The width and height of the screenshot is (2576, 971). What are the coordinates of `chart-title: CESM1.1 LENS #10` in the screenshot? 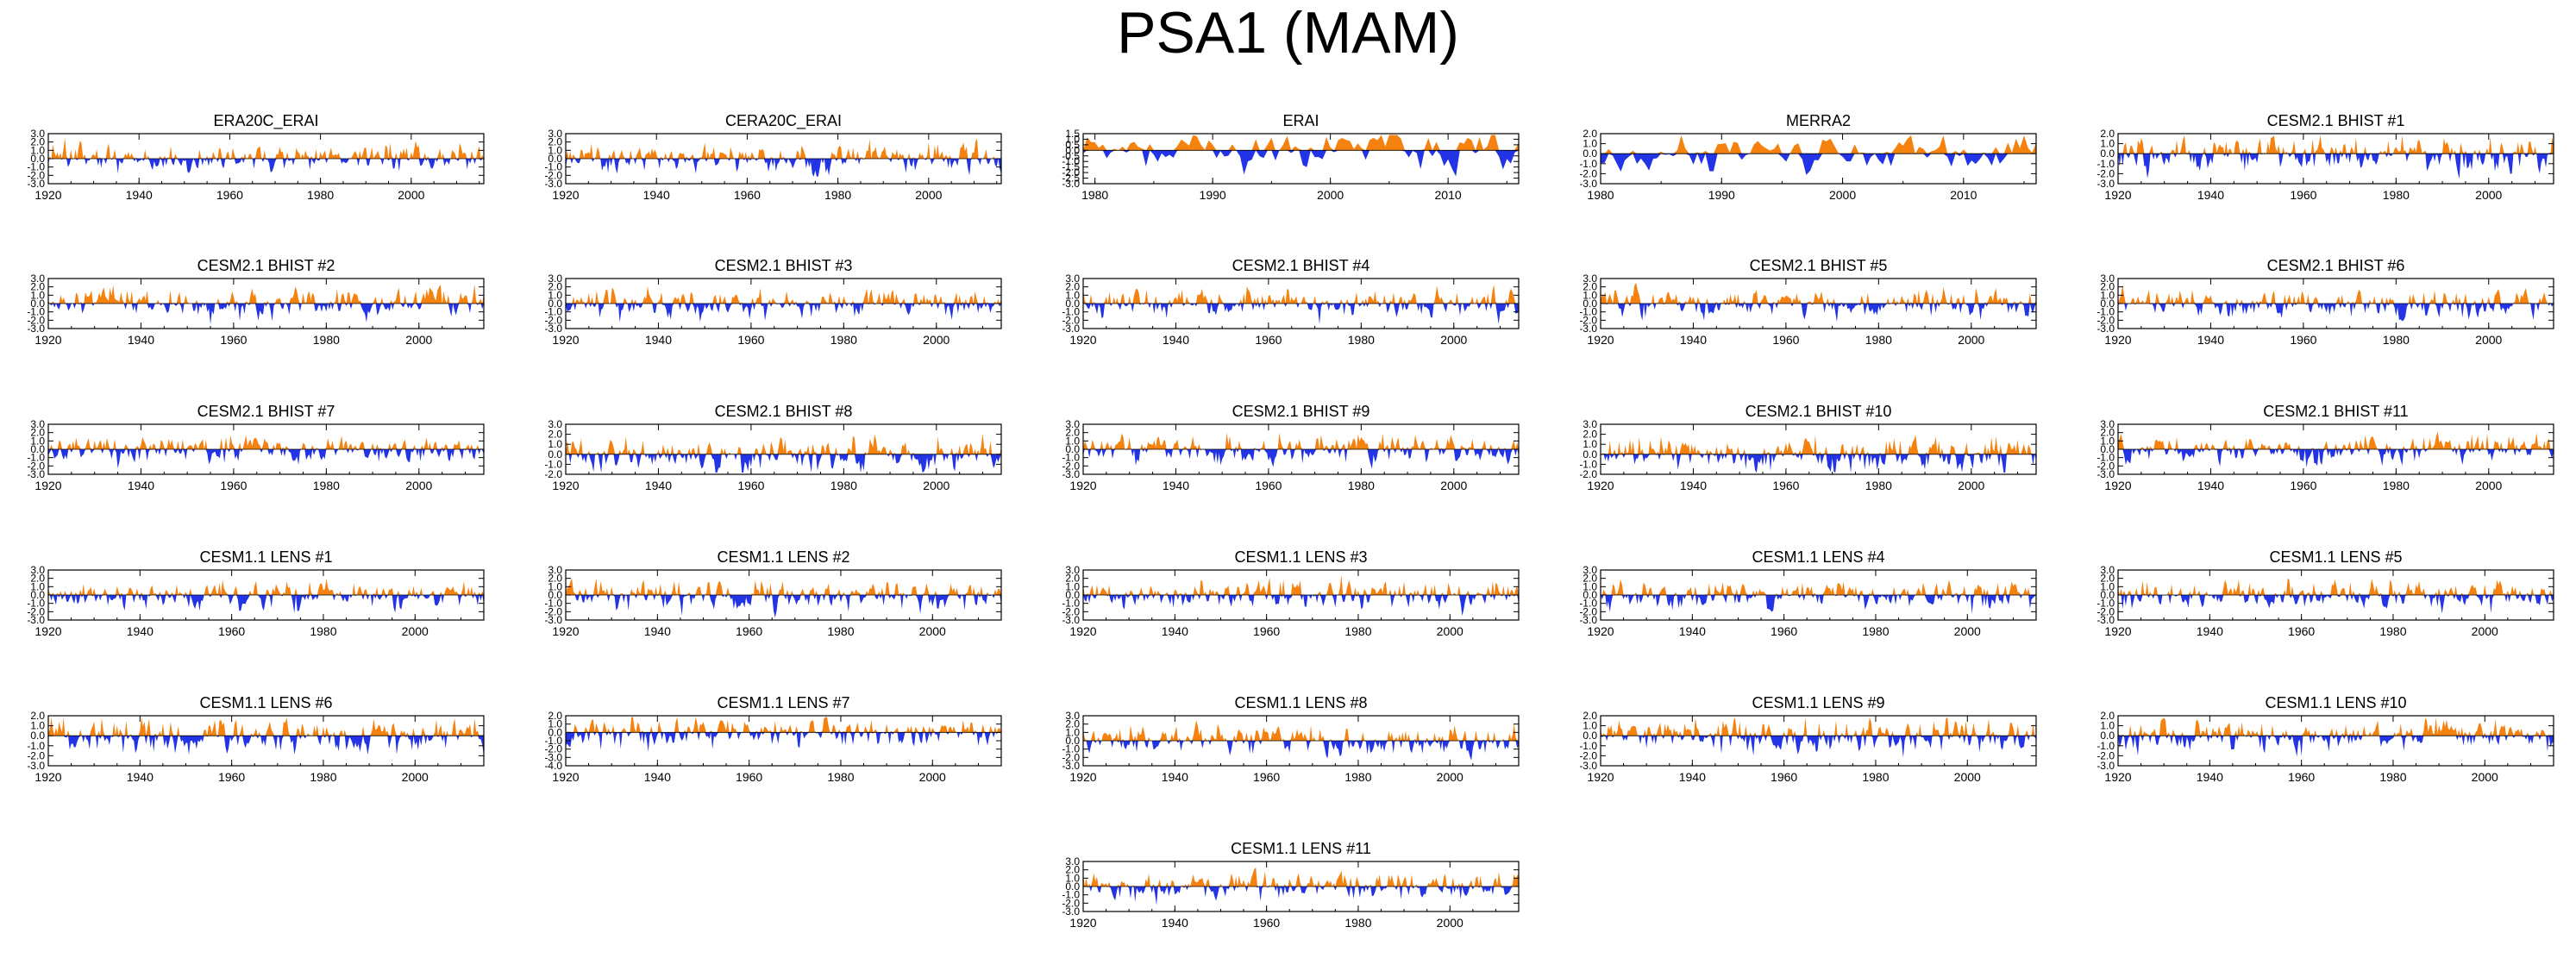 It's located at (2335, 702).